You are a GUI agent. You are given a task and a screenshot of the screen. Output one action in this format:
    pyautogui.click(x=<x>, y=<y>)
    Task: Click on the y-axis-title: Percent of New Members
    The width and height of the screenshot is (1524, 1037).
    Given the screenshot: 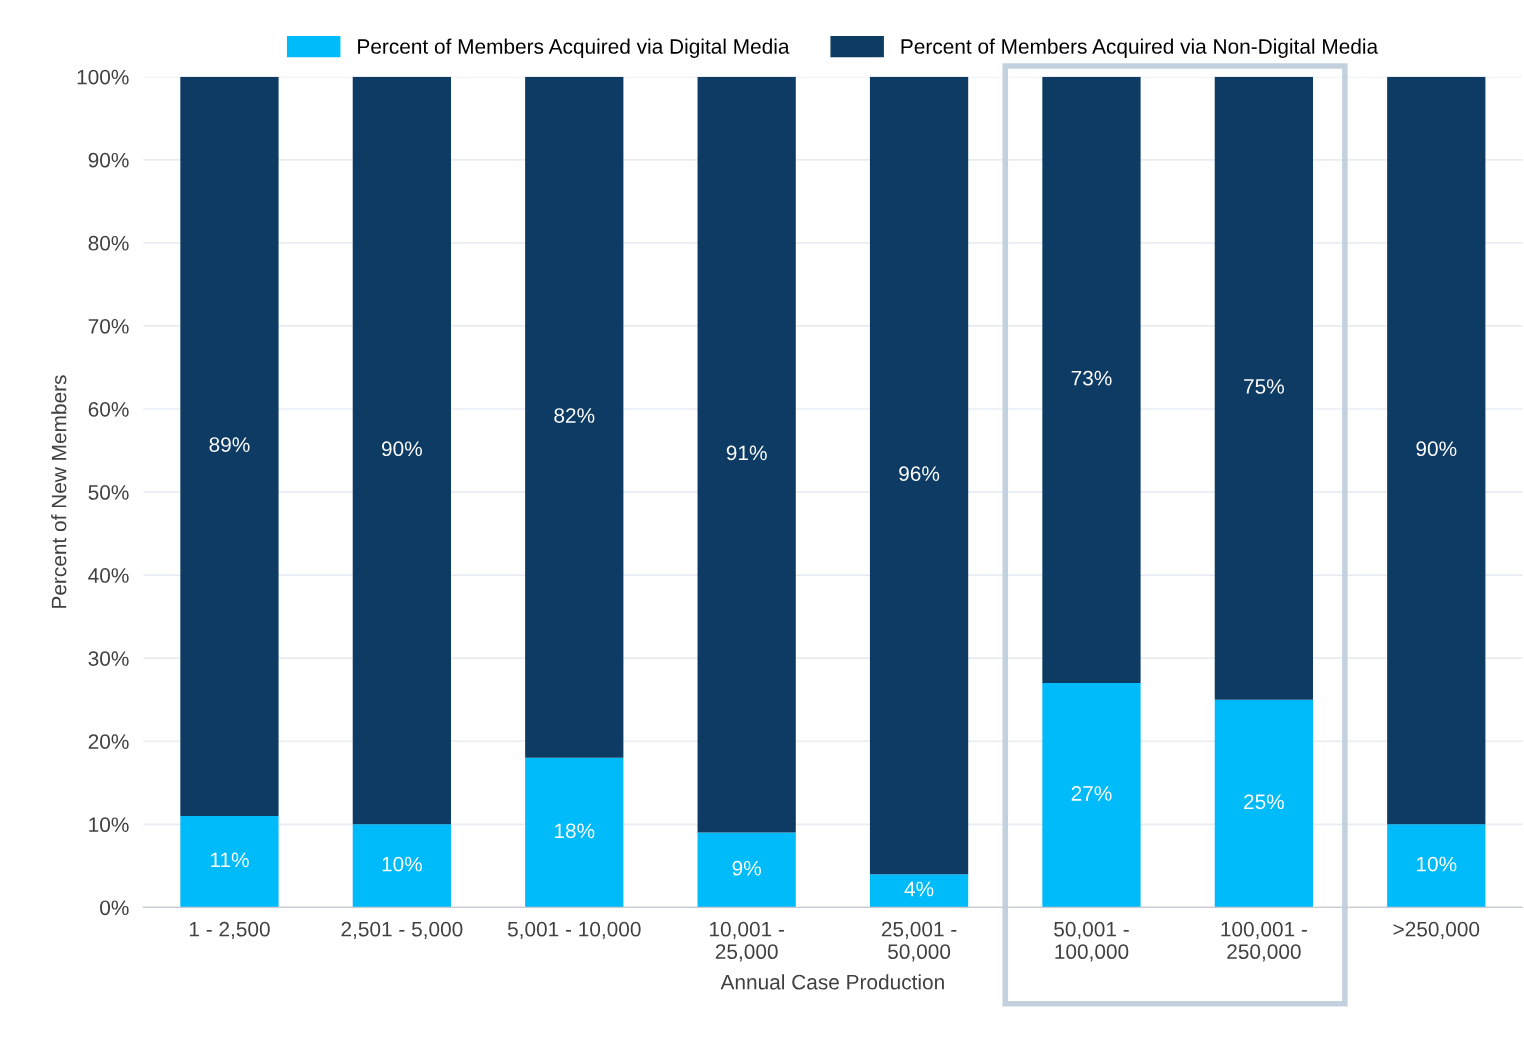 What is the action you would take?
    pyautogui.click(x=59, y=491)
    